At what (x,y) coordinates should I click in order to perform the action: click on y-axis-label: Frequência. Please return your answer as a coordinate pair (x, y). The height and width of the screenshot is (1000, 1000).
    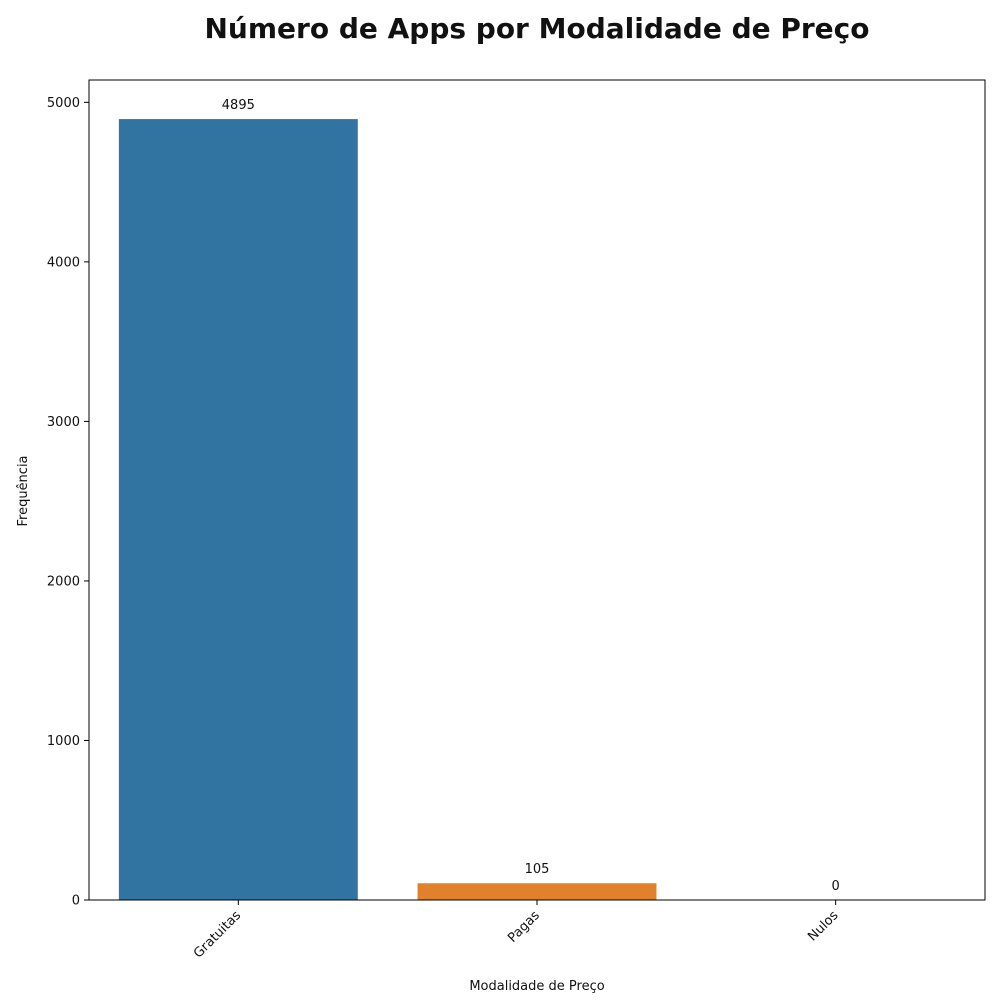
    Looking at the image, I should click on (23, 490).